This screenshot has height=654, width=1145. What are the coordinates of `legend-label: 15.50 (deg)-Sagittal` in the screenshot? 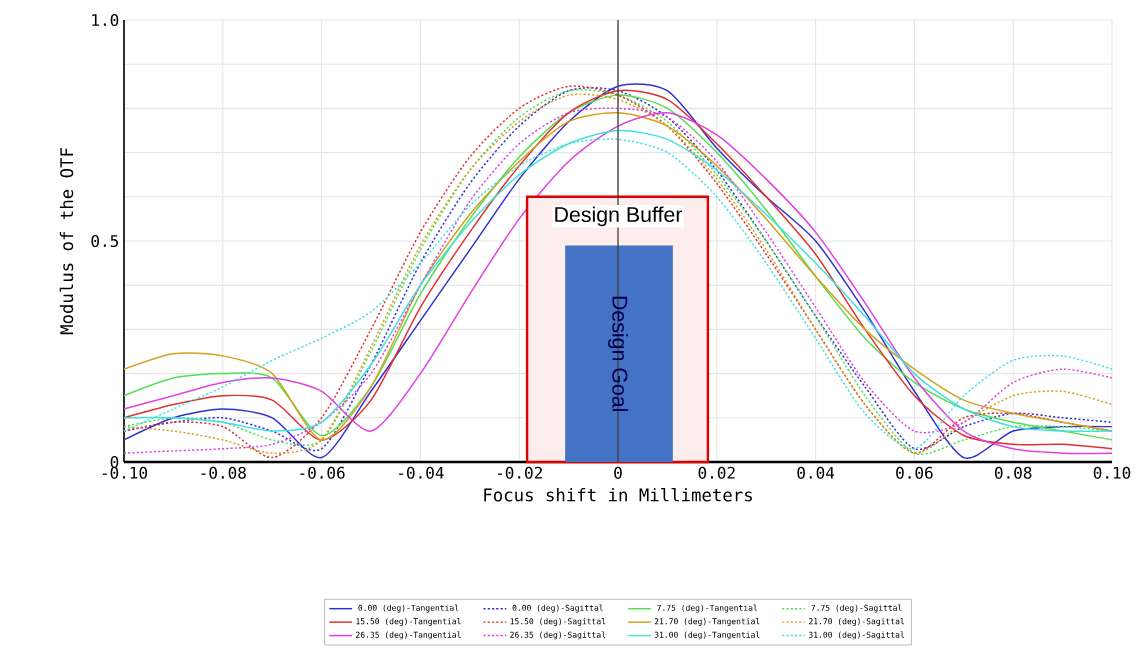 It's located at (558, 622).